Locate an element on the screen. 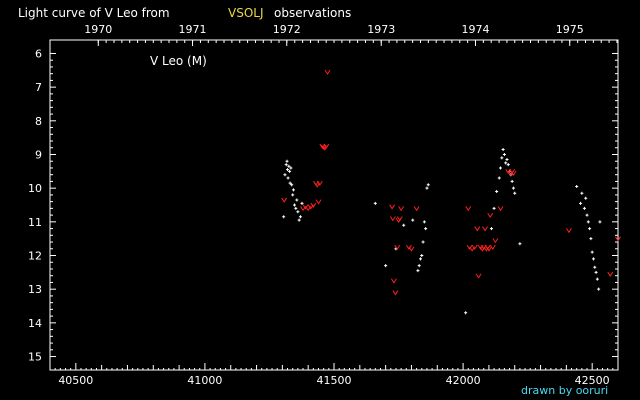 This screenshot has height=400, width=640. year-label: 1974 is located at coordinates (475, 29).